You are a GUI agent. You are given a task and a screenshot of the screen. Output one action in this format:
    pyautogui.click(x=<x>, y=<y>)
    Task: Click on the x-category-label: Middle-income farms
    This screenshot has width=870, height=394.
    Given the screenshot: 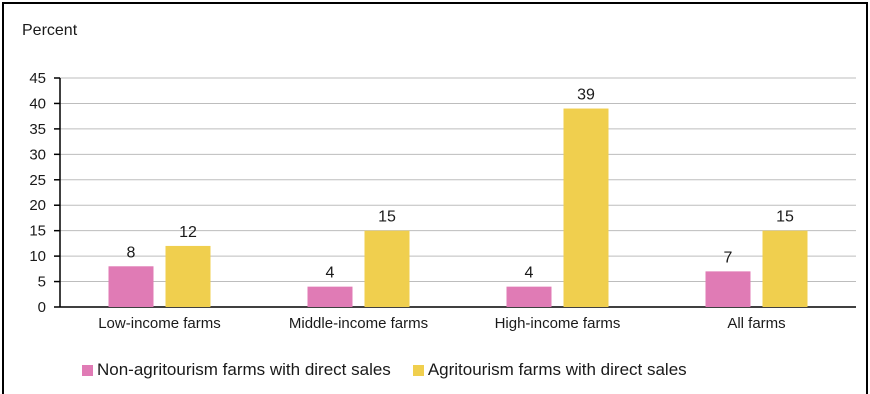 What is the action you would take?
    pyautogui.click(x=358, y=323)
    